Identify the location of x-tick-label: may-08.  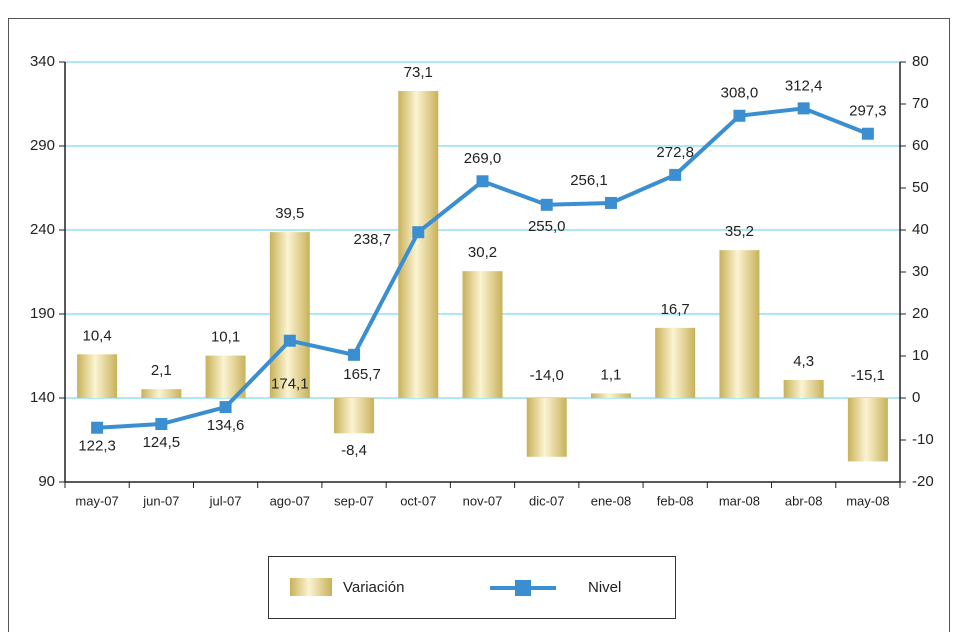
(867, 500).